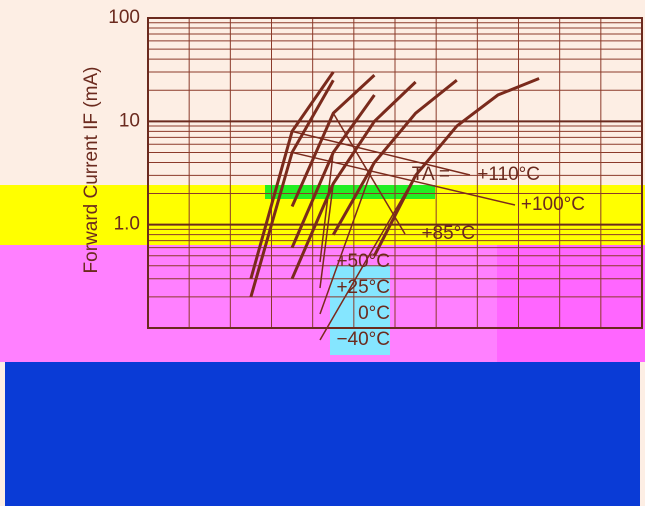  I want to click on y-axis-label: Forward Current IF (mA), so click(91, 170).